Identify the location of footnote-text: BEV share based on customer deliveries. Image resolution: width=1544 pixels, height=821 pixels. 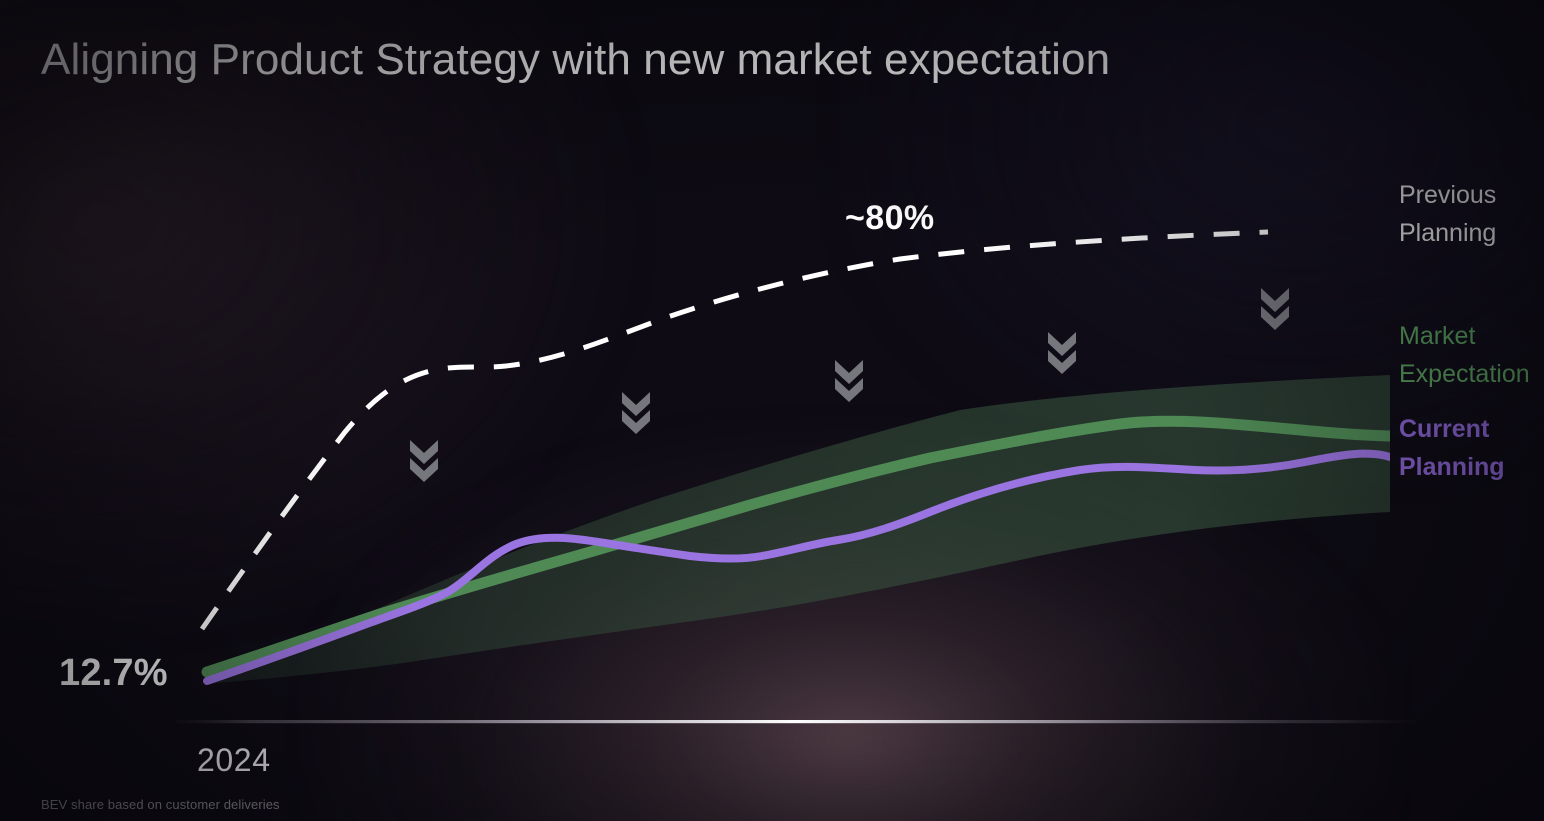
(160, 804).